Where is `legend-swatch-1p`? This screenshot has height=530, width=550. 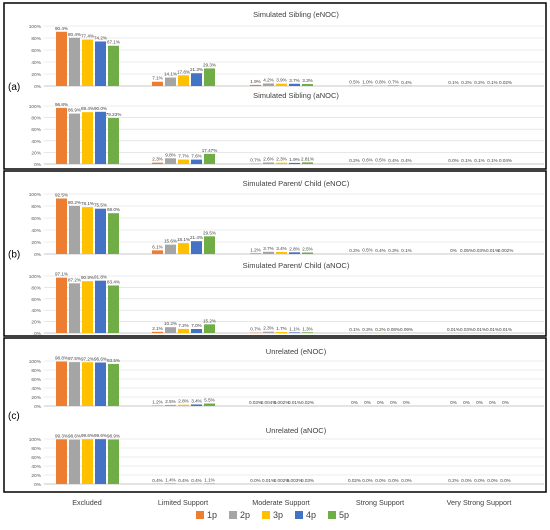 legend-swatch-1p is located at coordinates (200, 515).